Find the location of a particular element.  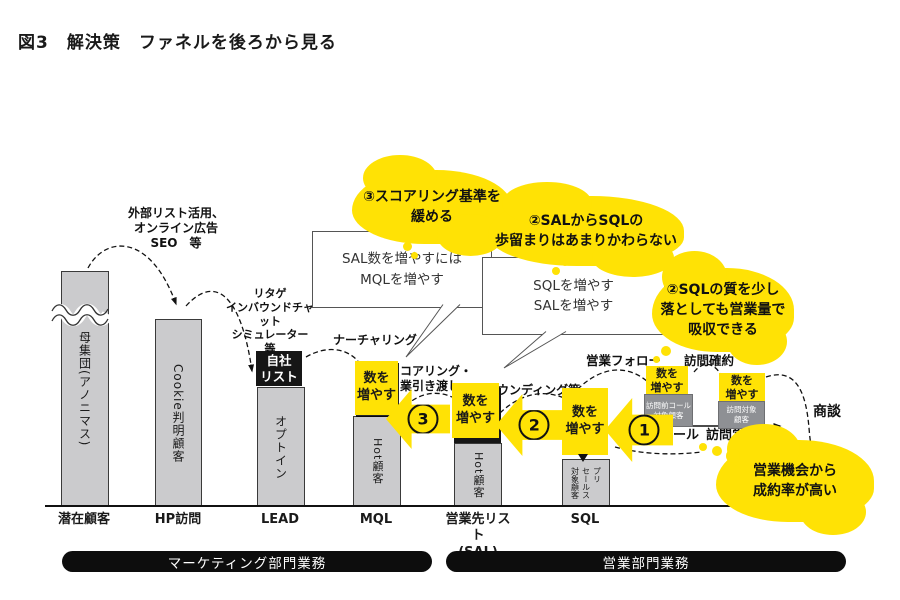

step-number-2: 2 is located at coordinates (534, 425).